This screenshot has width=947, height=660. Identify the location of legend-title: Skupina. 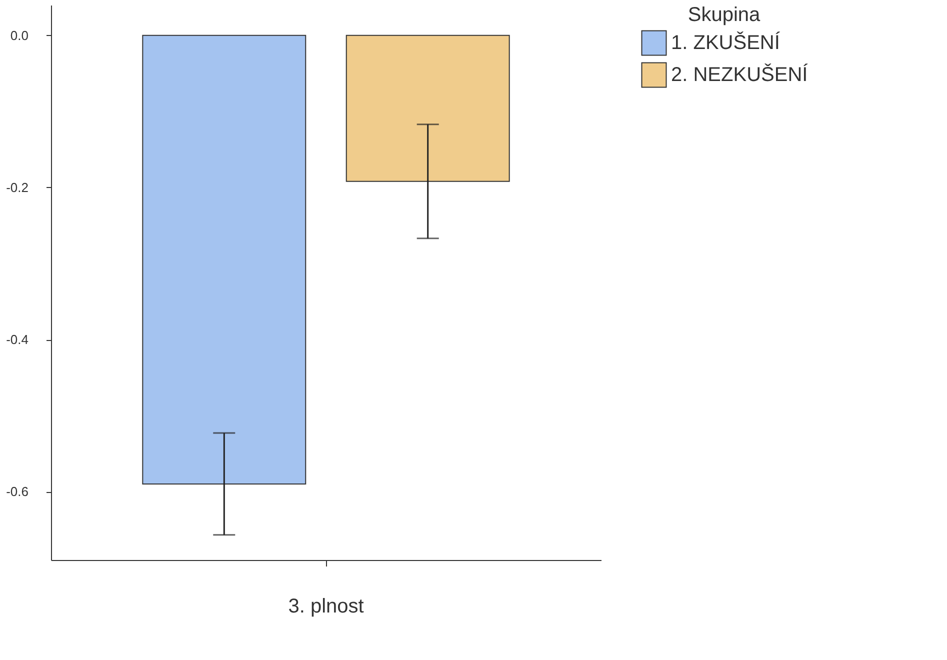
(725, 15).